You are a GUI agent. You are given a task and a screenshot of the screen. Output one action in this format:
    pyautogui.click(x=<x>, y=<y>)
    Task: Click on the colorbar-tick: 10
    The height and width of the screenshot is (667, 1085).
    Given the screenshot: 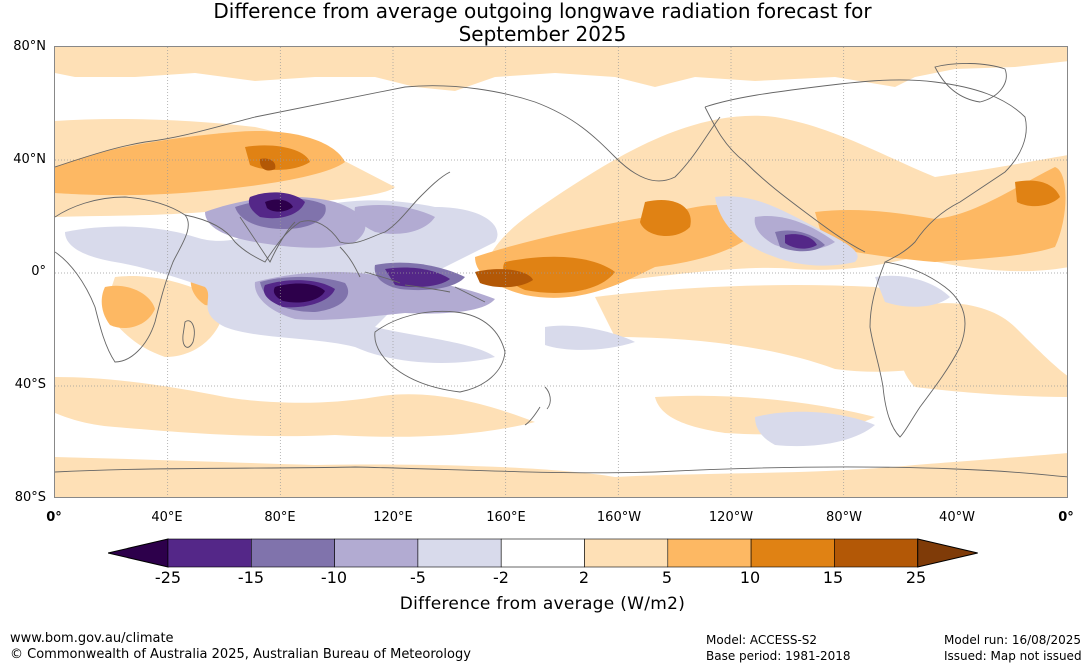 What is the action you would take?
    pyautogui.click(x=750, y=577)
    